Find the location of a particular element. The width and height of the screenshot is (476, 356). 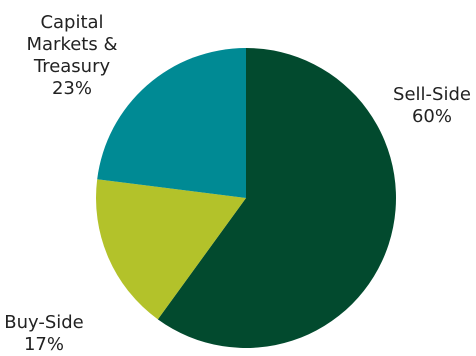

slice-name-label: Buy-Side is located at coordinates (44, 322).